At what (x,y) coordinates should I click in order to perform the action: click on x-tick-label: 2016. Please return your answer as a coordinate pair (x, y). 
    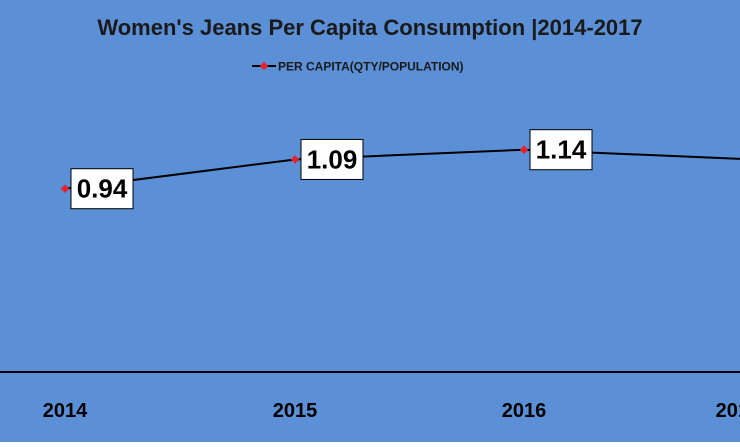
    Looking at the image, I should click on (524, 411).